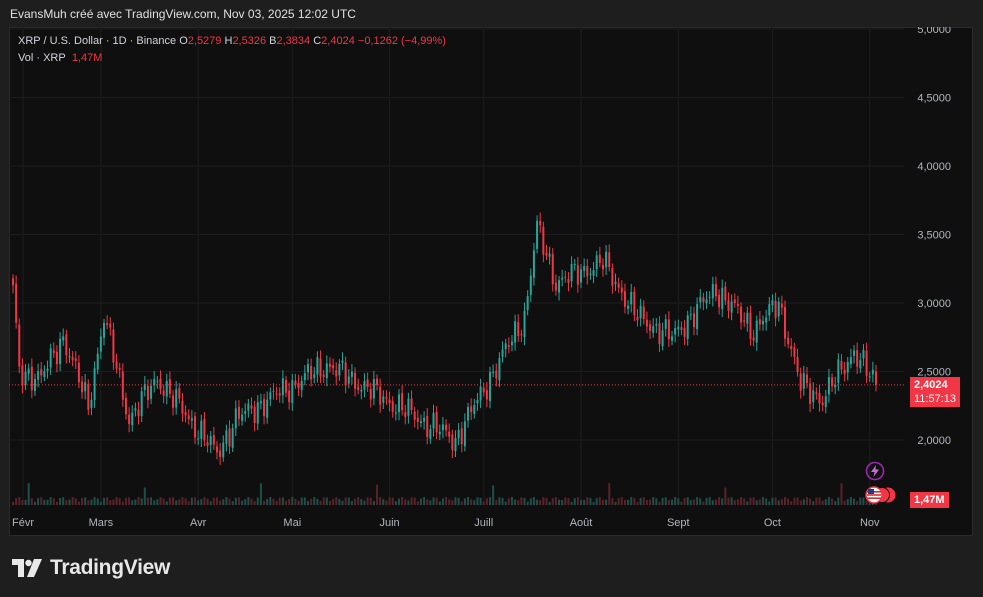 The width and height of the screenshot is (983, 597). What do you see at coordinates (23, 523) in the screenshot?
I see `x-tick-label: Févr` at bounding box center [23, 523].